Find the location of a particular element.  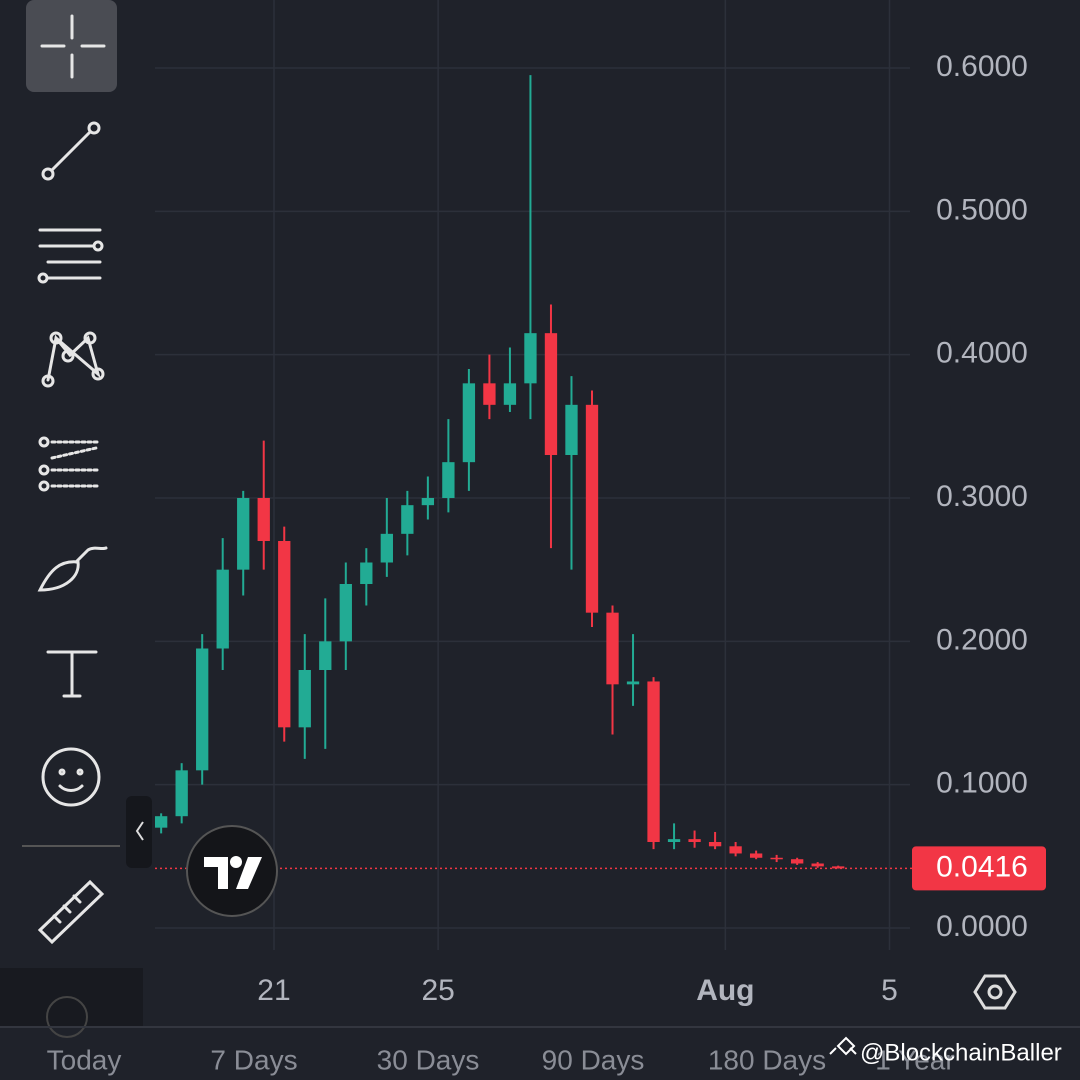

trendline-tool is located at coordinates (71, 151).